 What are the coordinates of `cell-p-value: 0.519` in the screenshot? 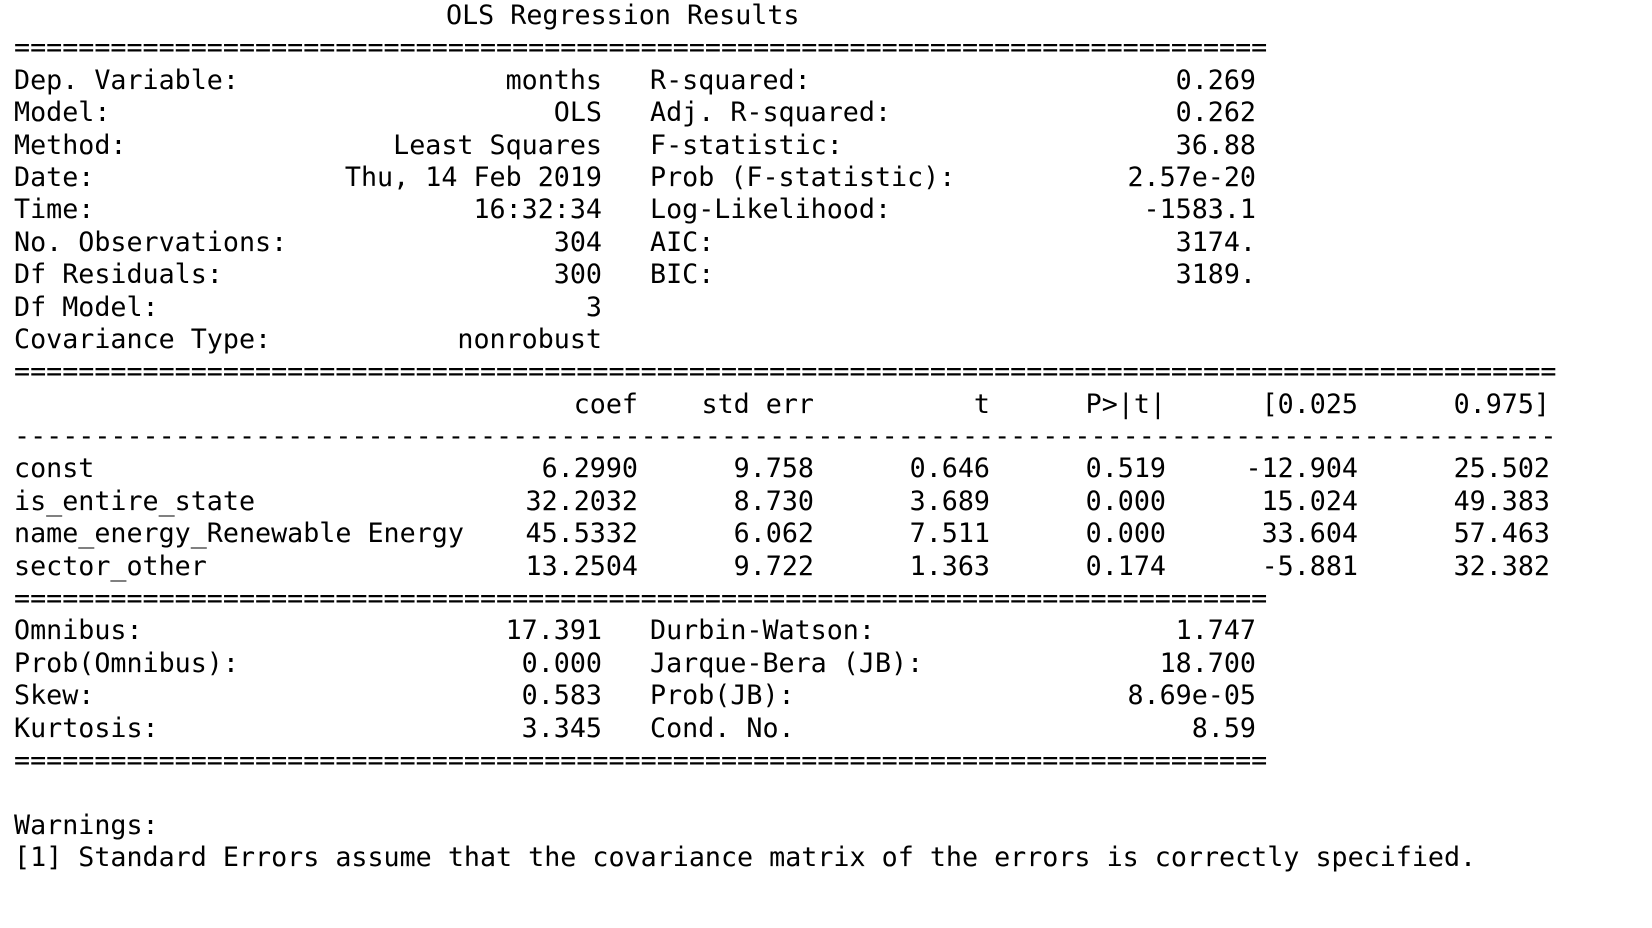 It's located at (1125, 469).